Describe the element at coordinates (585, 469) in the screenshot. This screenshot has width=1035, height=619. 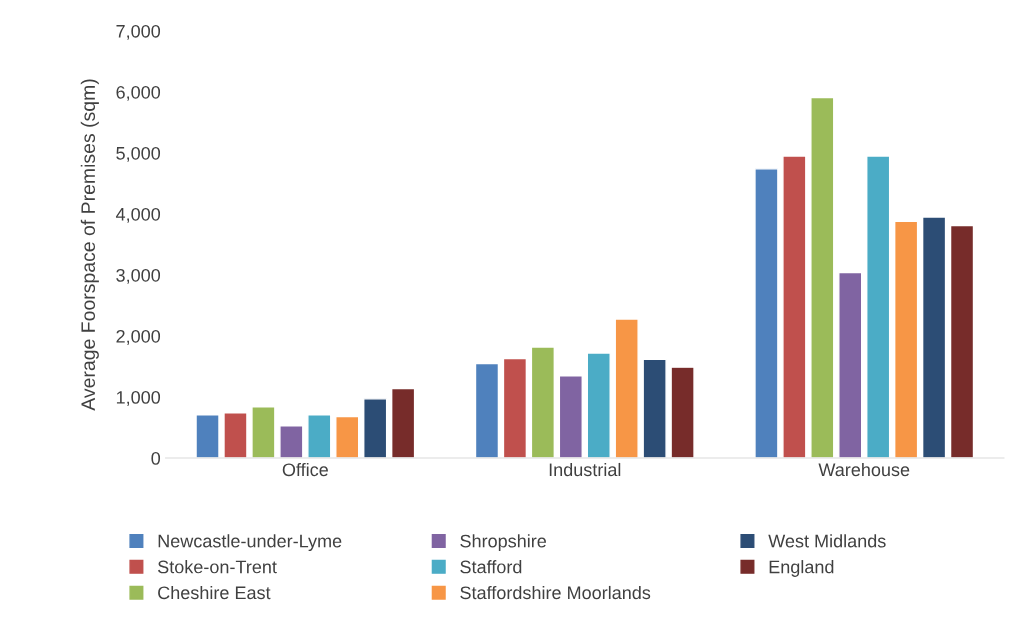
I see `x-tick-label: Industrial` at that location.